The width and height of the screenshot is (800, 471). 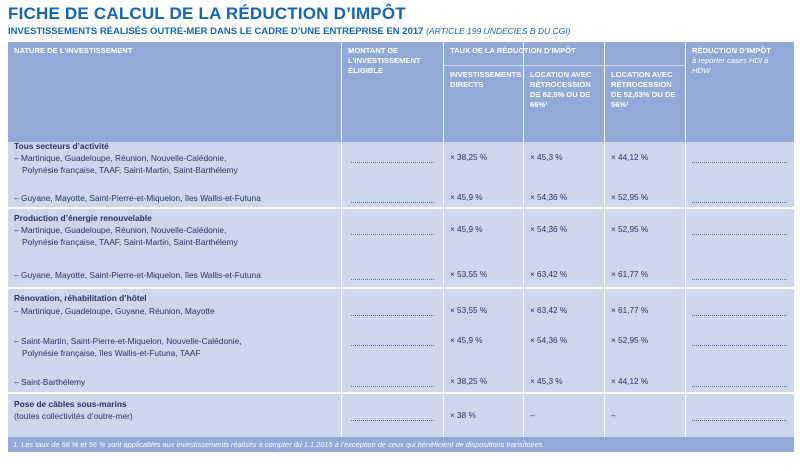 What do you see at coordinates (498, 31) in the screenshot?
I see `subtitle-reference: (ARTICLE 199 UNDECIES B DU CGI)` at bounding box center [498, 31].